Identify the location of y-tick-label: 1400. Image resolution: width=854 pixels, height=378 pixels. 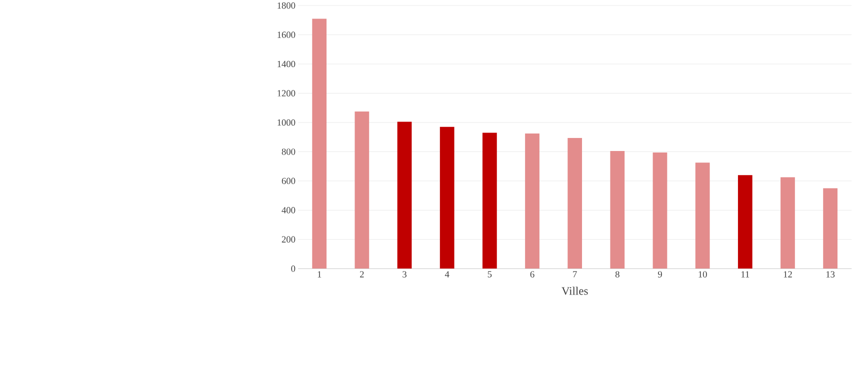
(287, 64).